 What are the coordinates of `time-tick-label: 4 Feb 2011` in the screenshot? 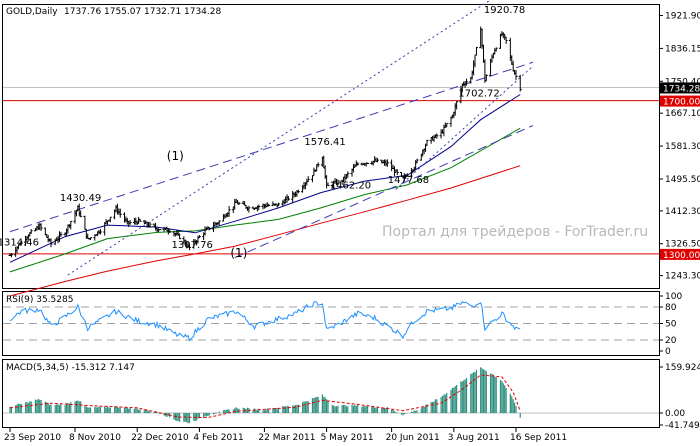 It's located at (218, 438).